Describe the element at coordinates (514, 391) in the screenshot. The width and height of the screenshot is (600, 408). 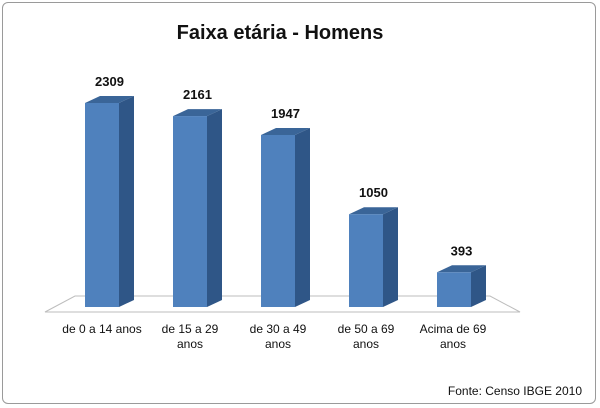
I see `source-note: Fonte: Censo IBGE 2010` at that location.